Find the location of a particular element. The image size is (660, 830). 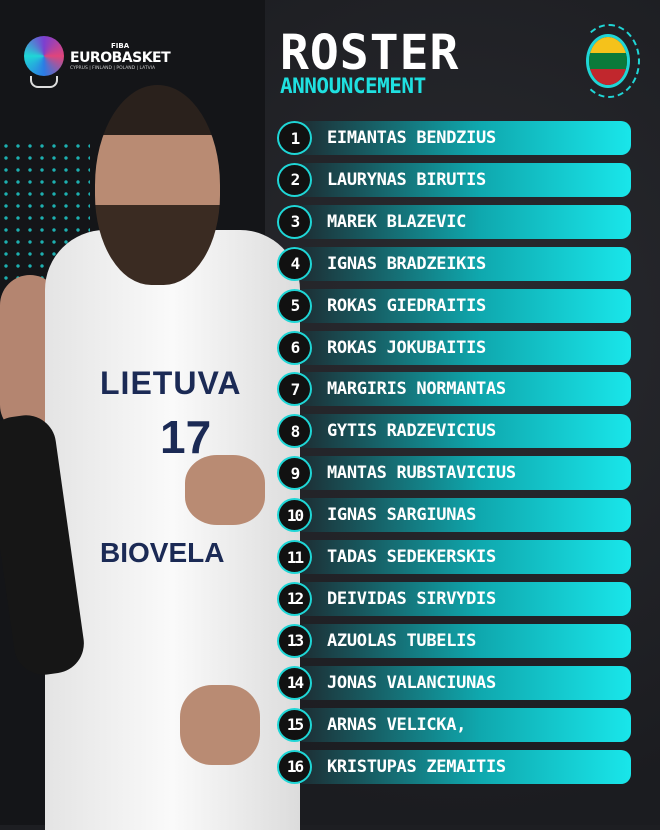

roster-row: 7 Margiris Normantas is located at coordinates (454, 389).